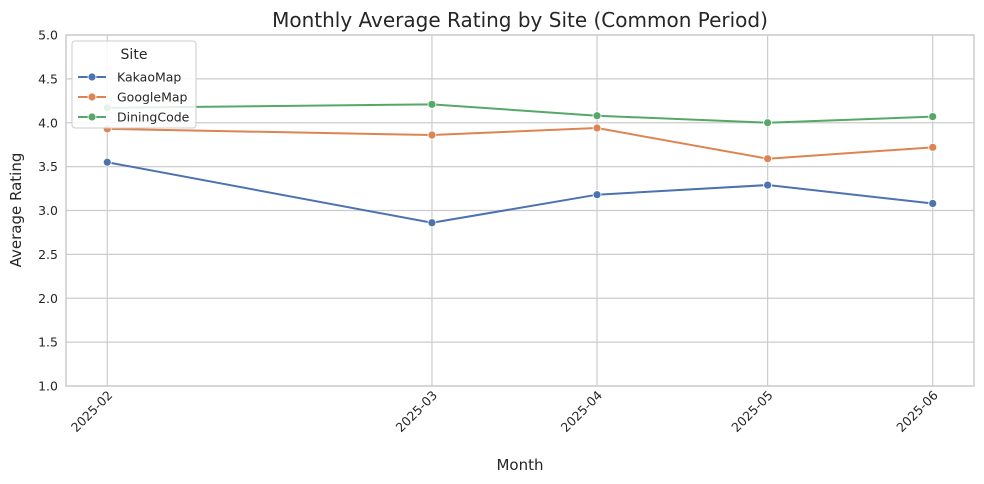 This screenshot has height=484, width=984. Describe the element at coordinates (48, 166) in the screenshot. I see `y-tick-label: 3.5` at that location.